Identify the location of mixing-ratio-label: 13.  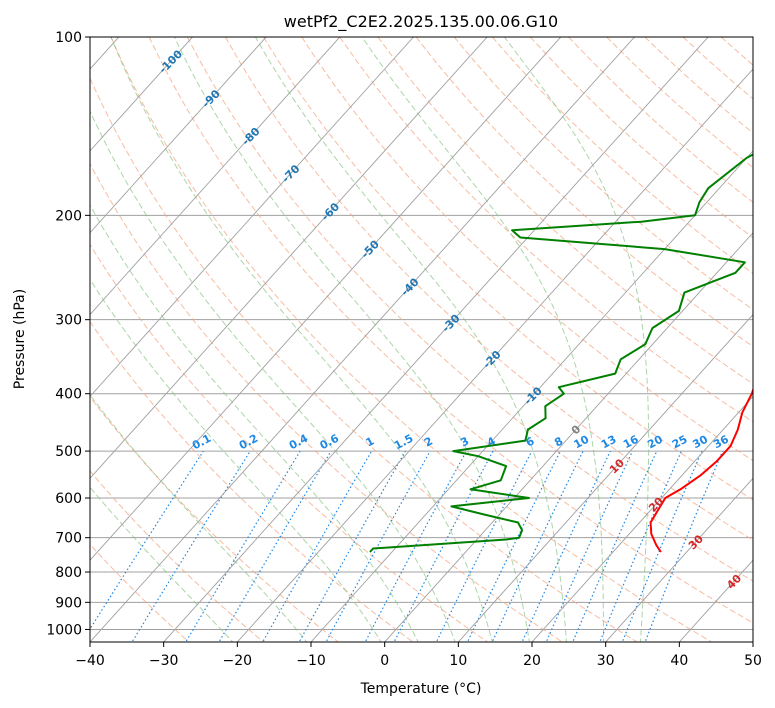
(609, 442).